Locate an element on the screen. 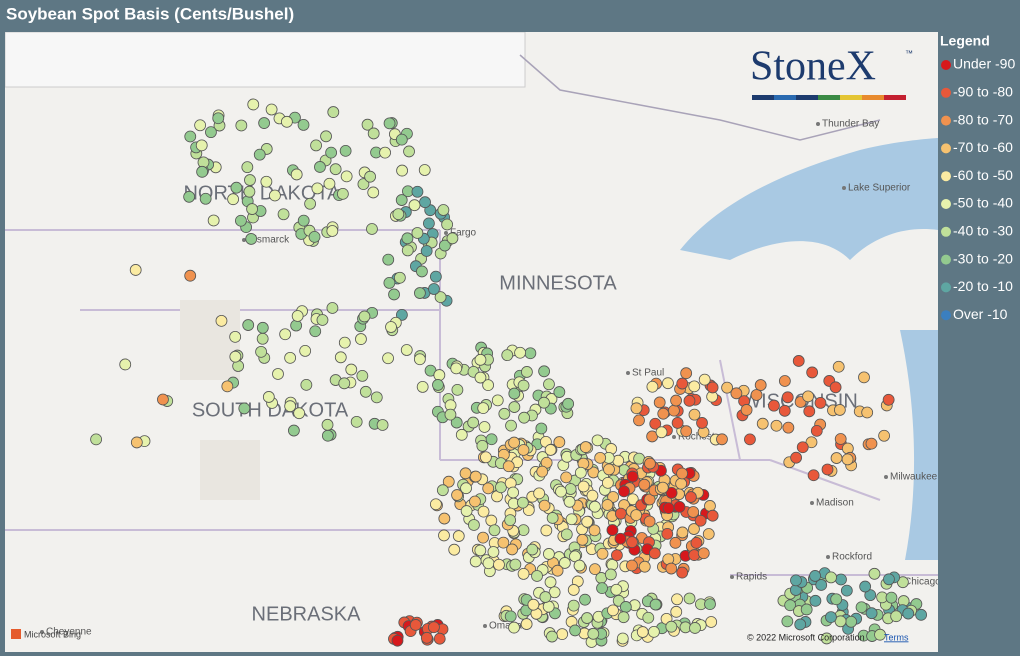 This screenshot has width=1020, height=656. place-label: Chicago is located at coordinates (922, 582).